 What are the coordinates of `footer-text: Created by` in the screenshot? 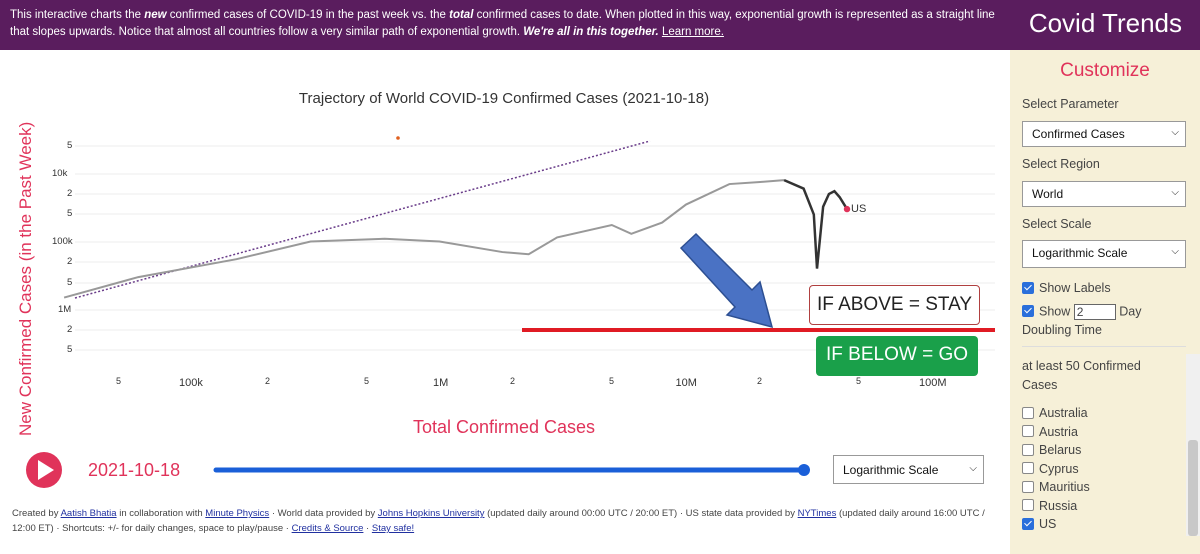 It's located at (36, 513).